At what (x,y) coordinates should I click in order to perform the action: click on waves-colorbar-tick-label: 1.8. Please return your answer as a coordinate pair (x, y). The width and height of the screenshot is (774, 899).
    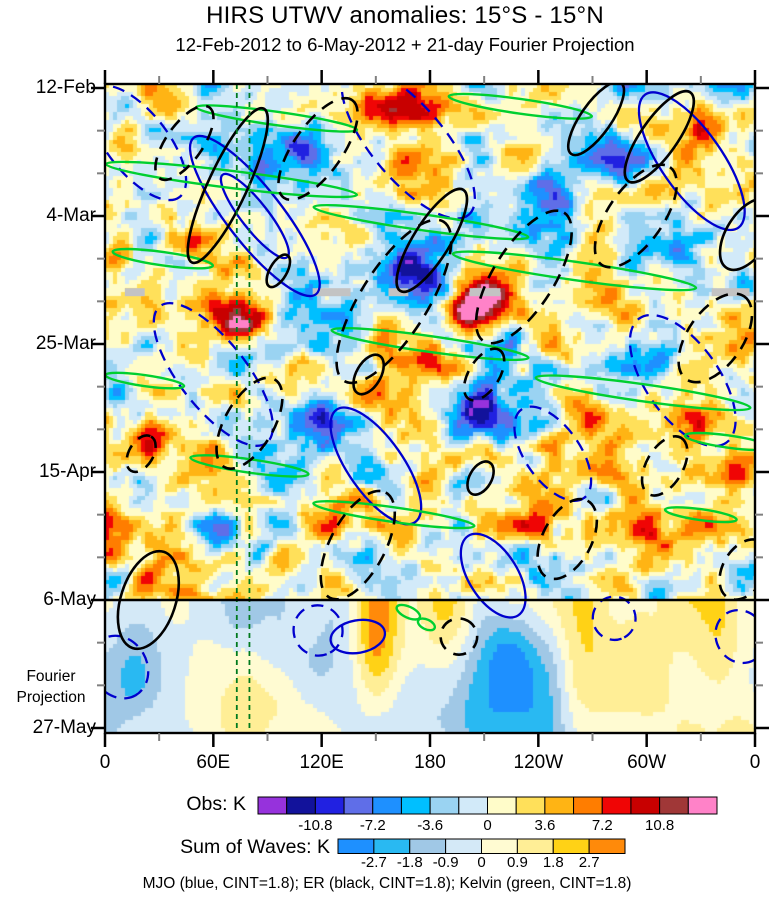
    Looking at the image, I should click on (553, 862).